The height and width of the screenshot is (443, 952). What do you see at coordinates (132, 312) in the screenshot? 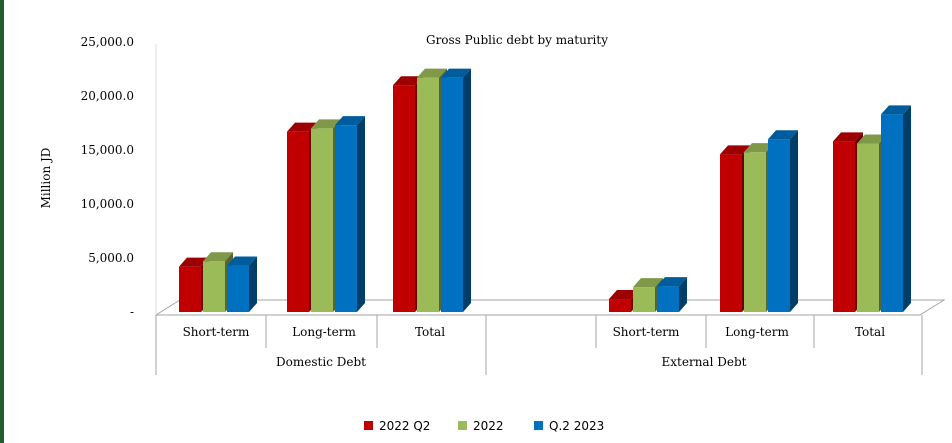
I see `y-tick-label: -` at bounding box center [132, 312].